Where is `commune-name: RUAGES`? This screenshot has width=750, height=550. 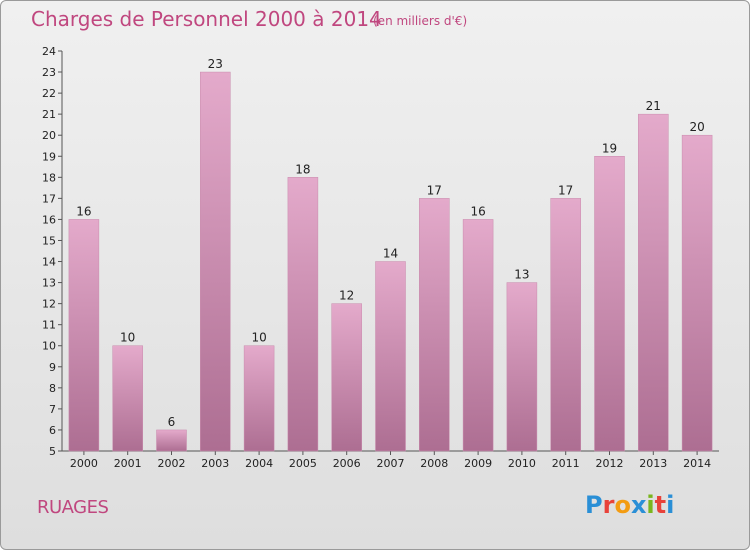
commune-name: RUAGES is located at coordinates (73, 507).